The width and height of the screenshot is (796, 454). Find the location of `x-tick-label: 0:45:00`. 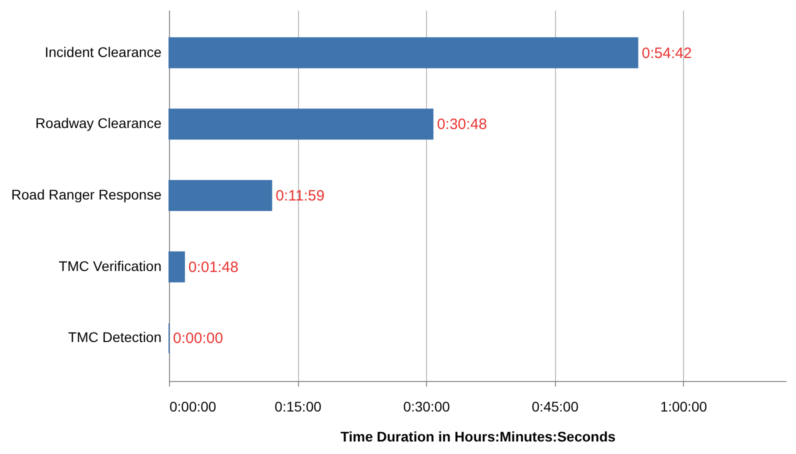

x-tick-label: 0:45:00 is located at coordinates (555, 406).